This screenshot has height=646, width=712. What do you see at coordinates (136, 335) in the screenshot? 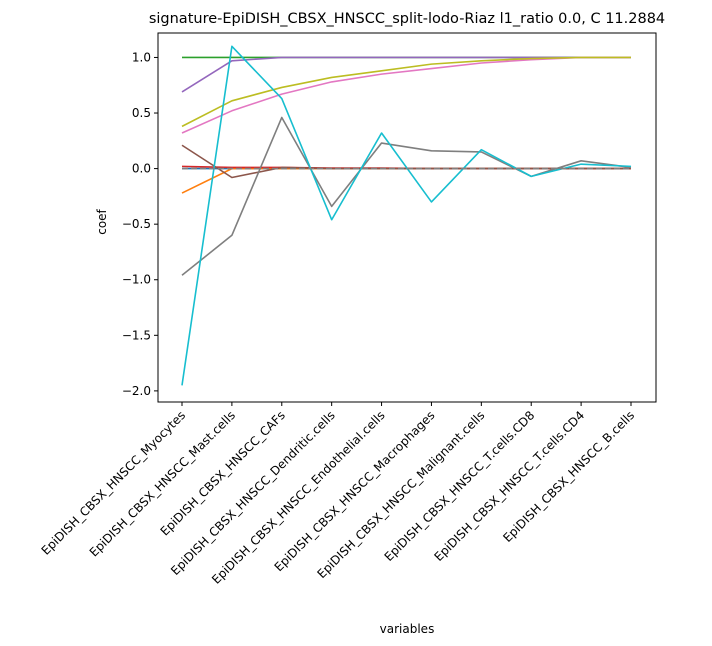
I see `y-tick-label: −1.5` at bounding box center [136, 335].